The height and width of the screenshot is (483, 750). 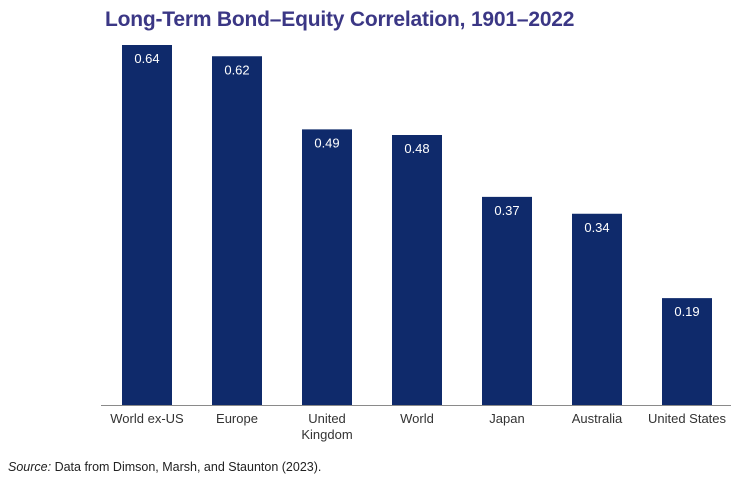 What do you see at coordinates (237, 418) in the screenshot?
I see `category-tick-label: Europe` at bounding box center [237, 418].